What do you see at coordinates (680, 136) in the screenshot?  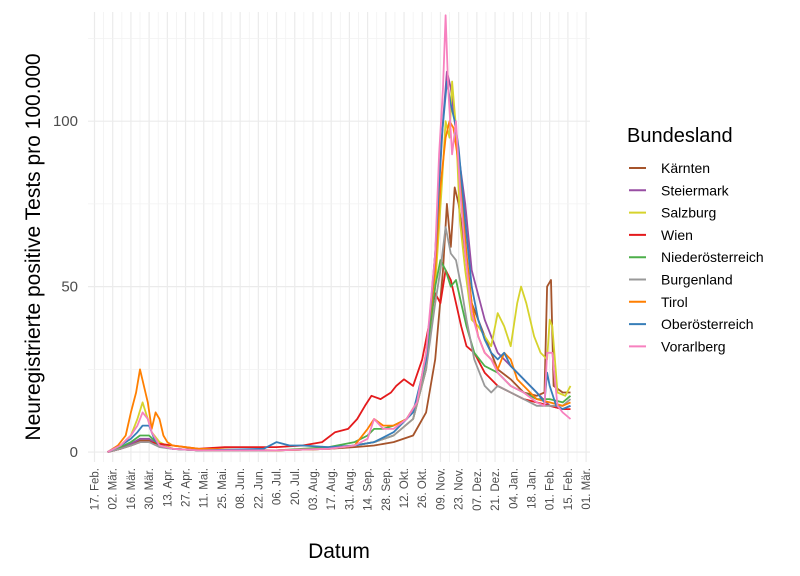 I see `legend-title: Bundesland` at bounding box center [680, 136].